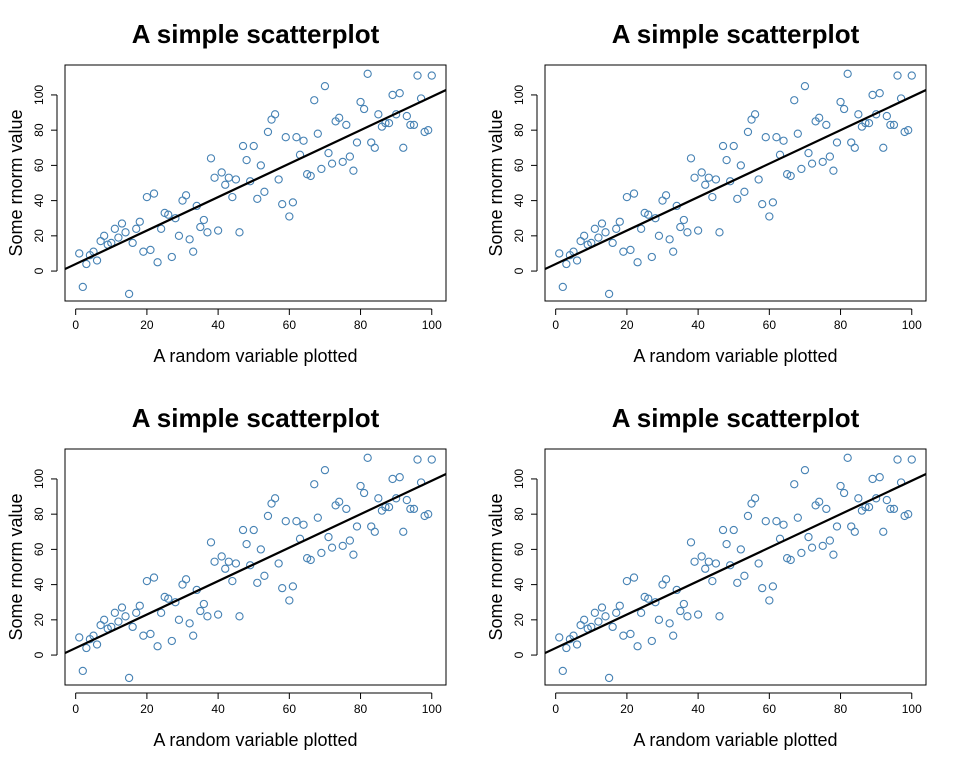 Image resolution: width=960 pixels, height=768 pixels. What do you see at coordinates (39, 130) in the screenshot?
I see `y-tick-label: 80` at bounding box center [39, 130].